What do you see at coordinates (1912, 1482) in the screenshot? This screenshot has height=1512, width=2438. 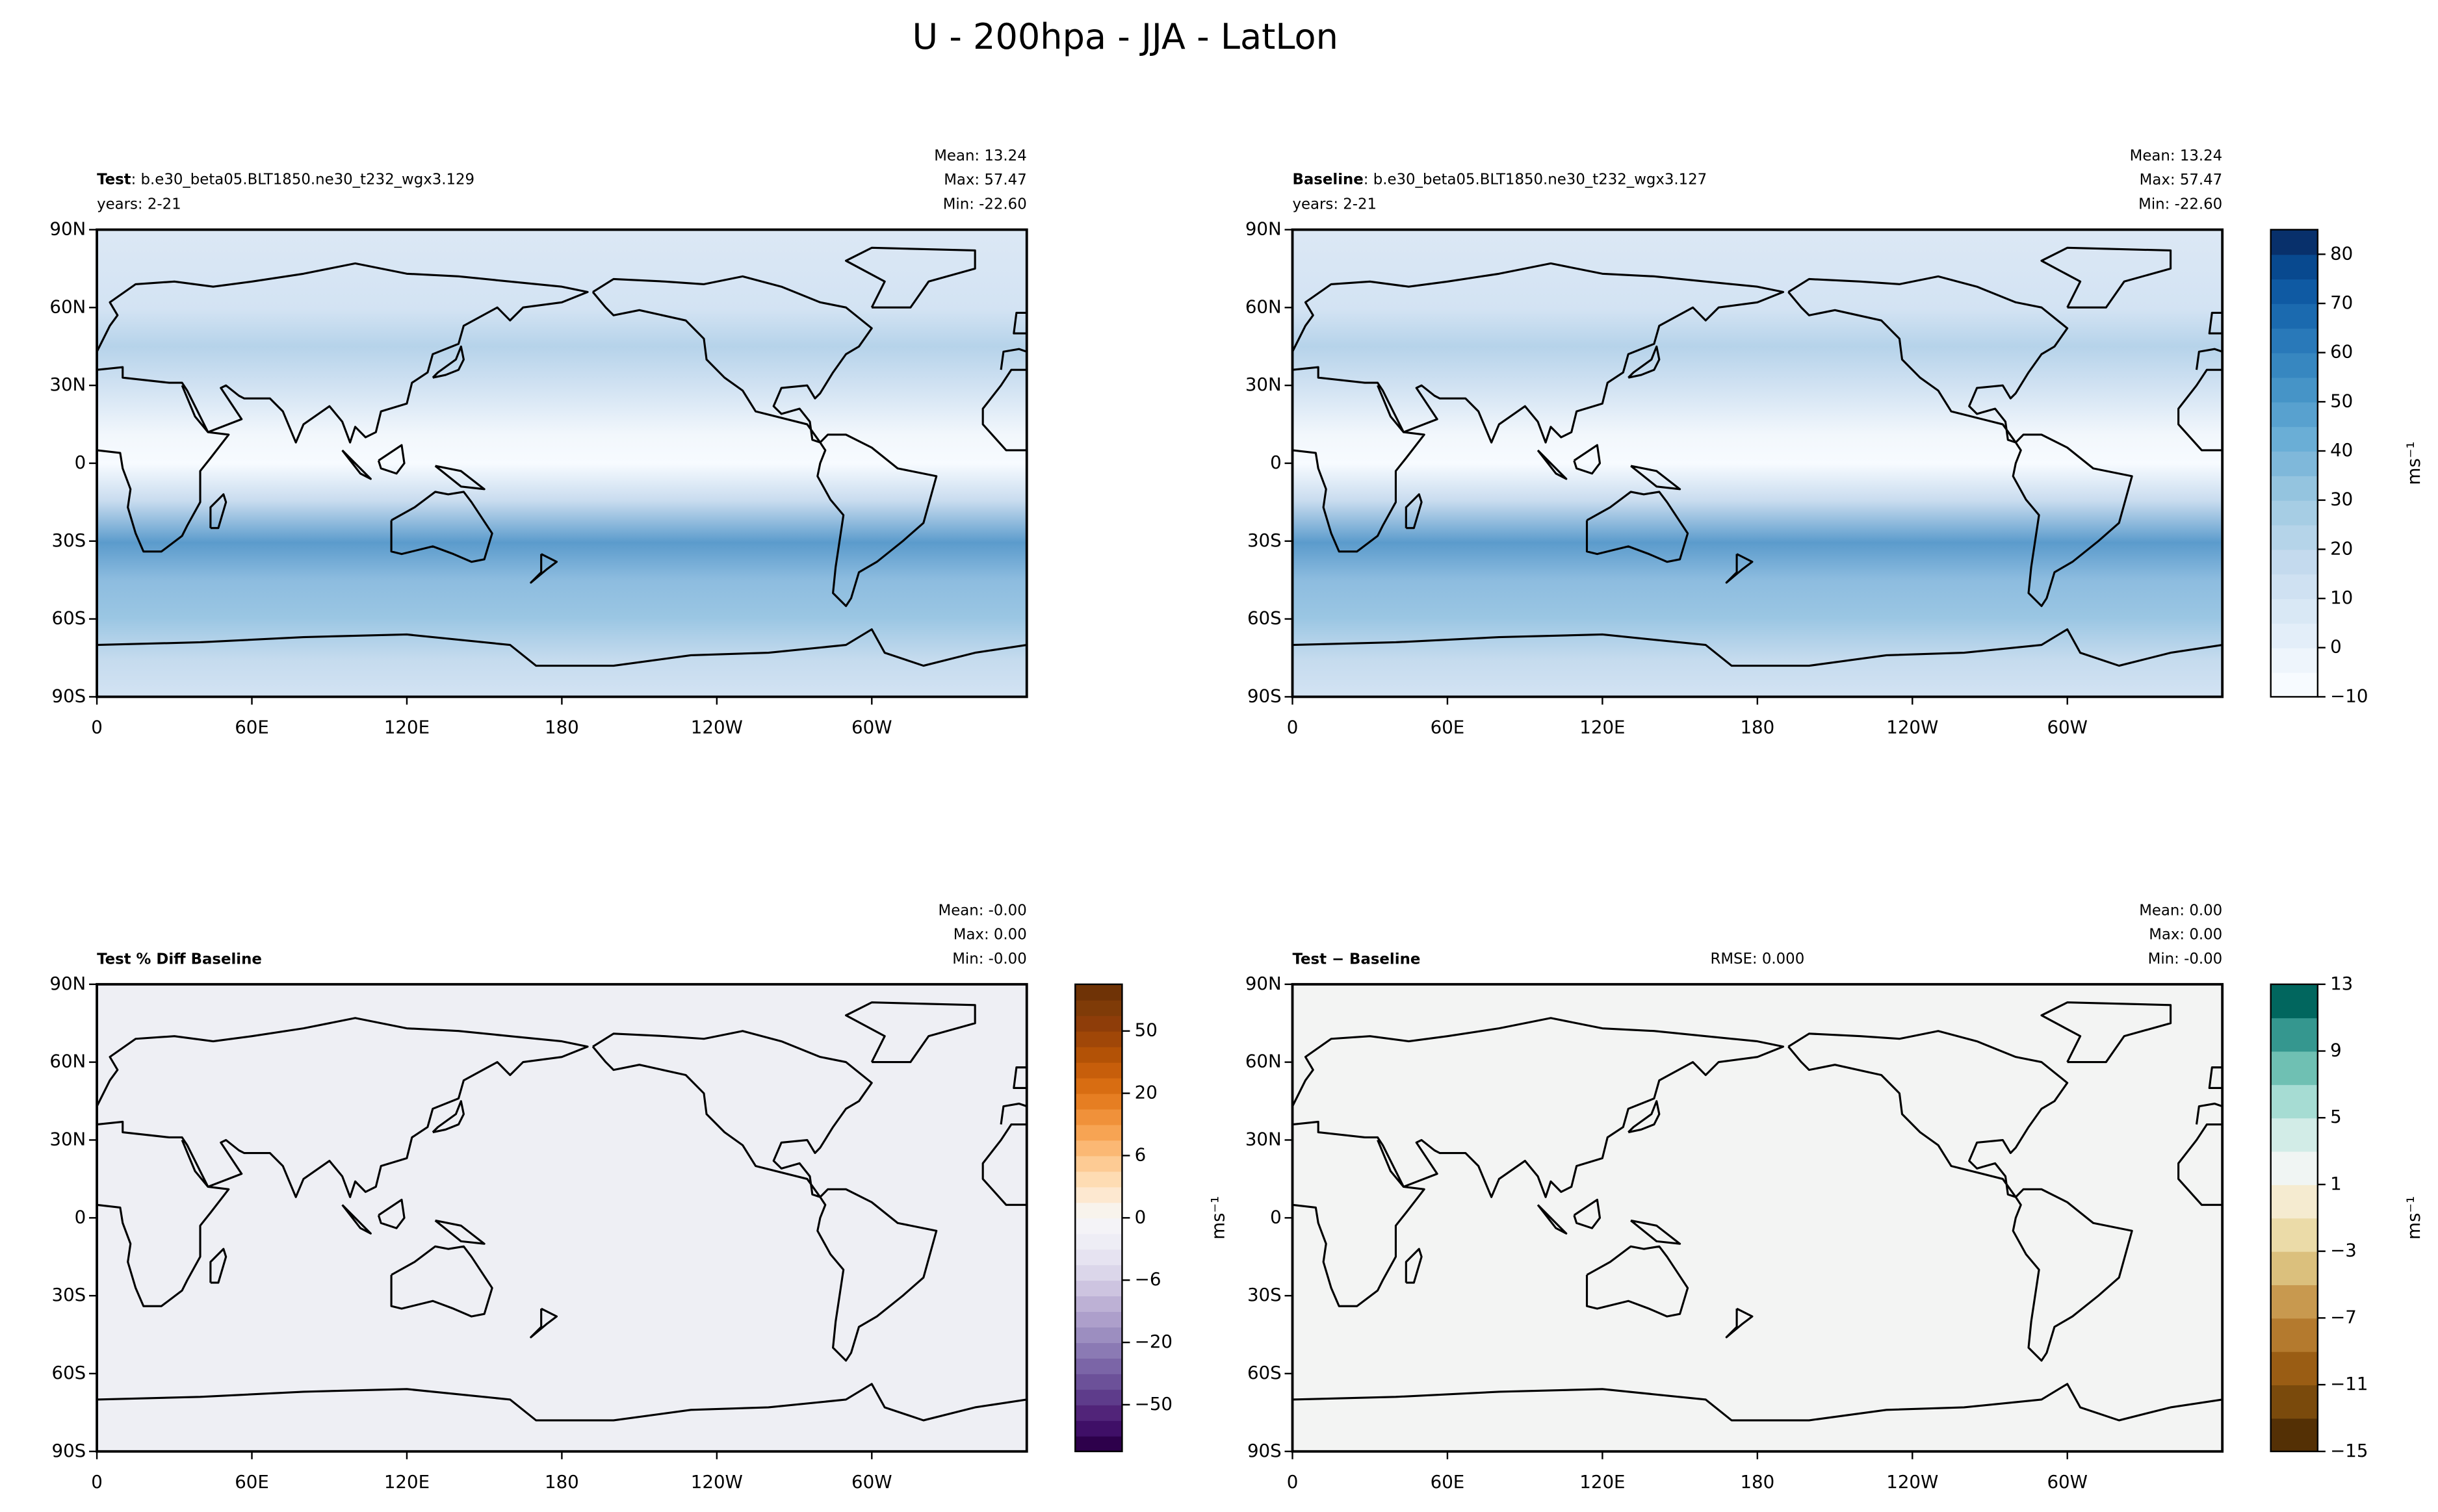 I see `x-tick-label: 120W` at bounding box center [1912, 1482].